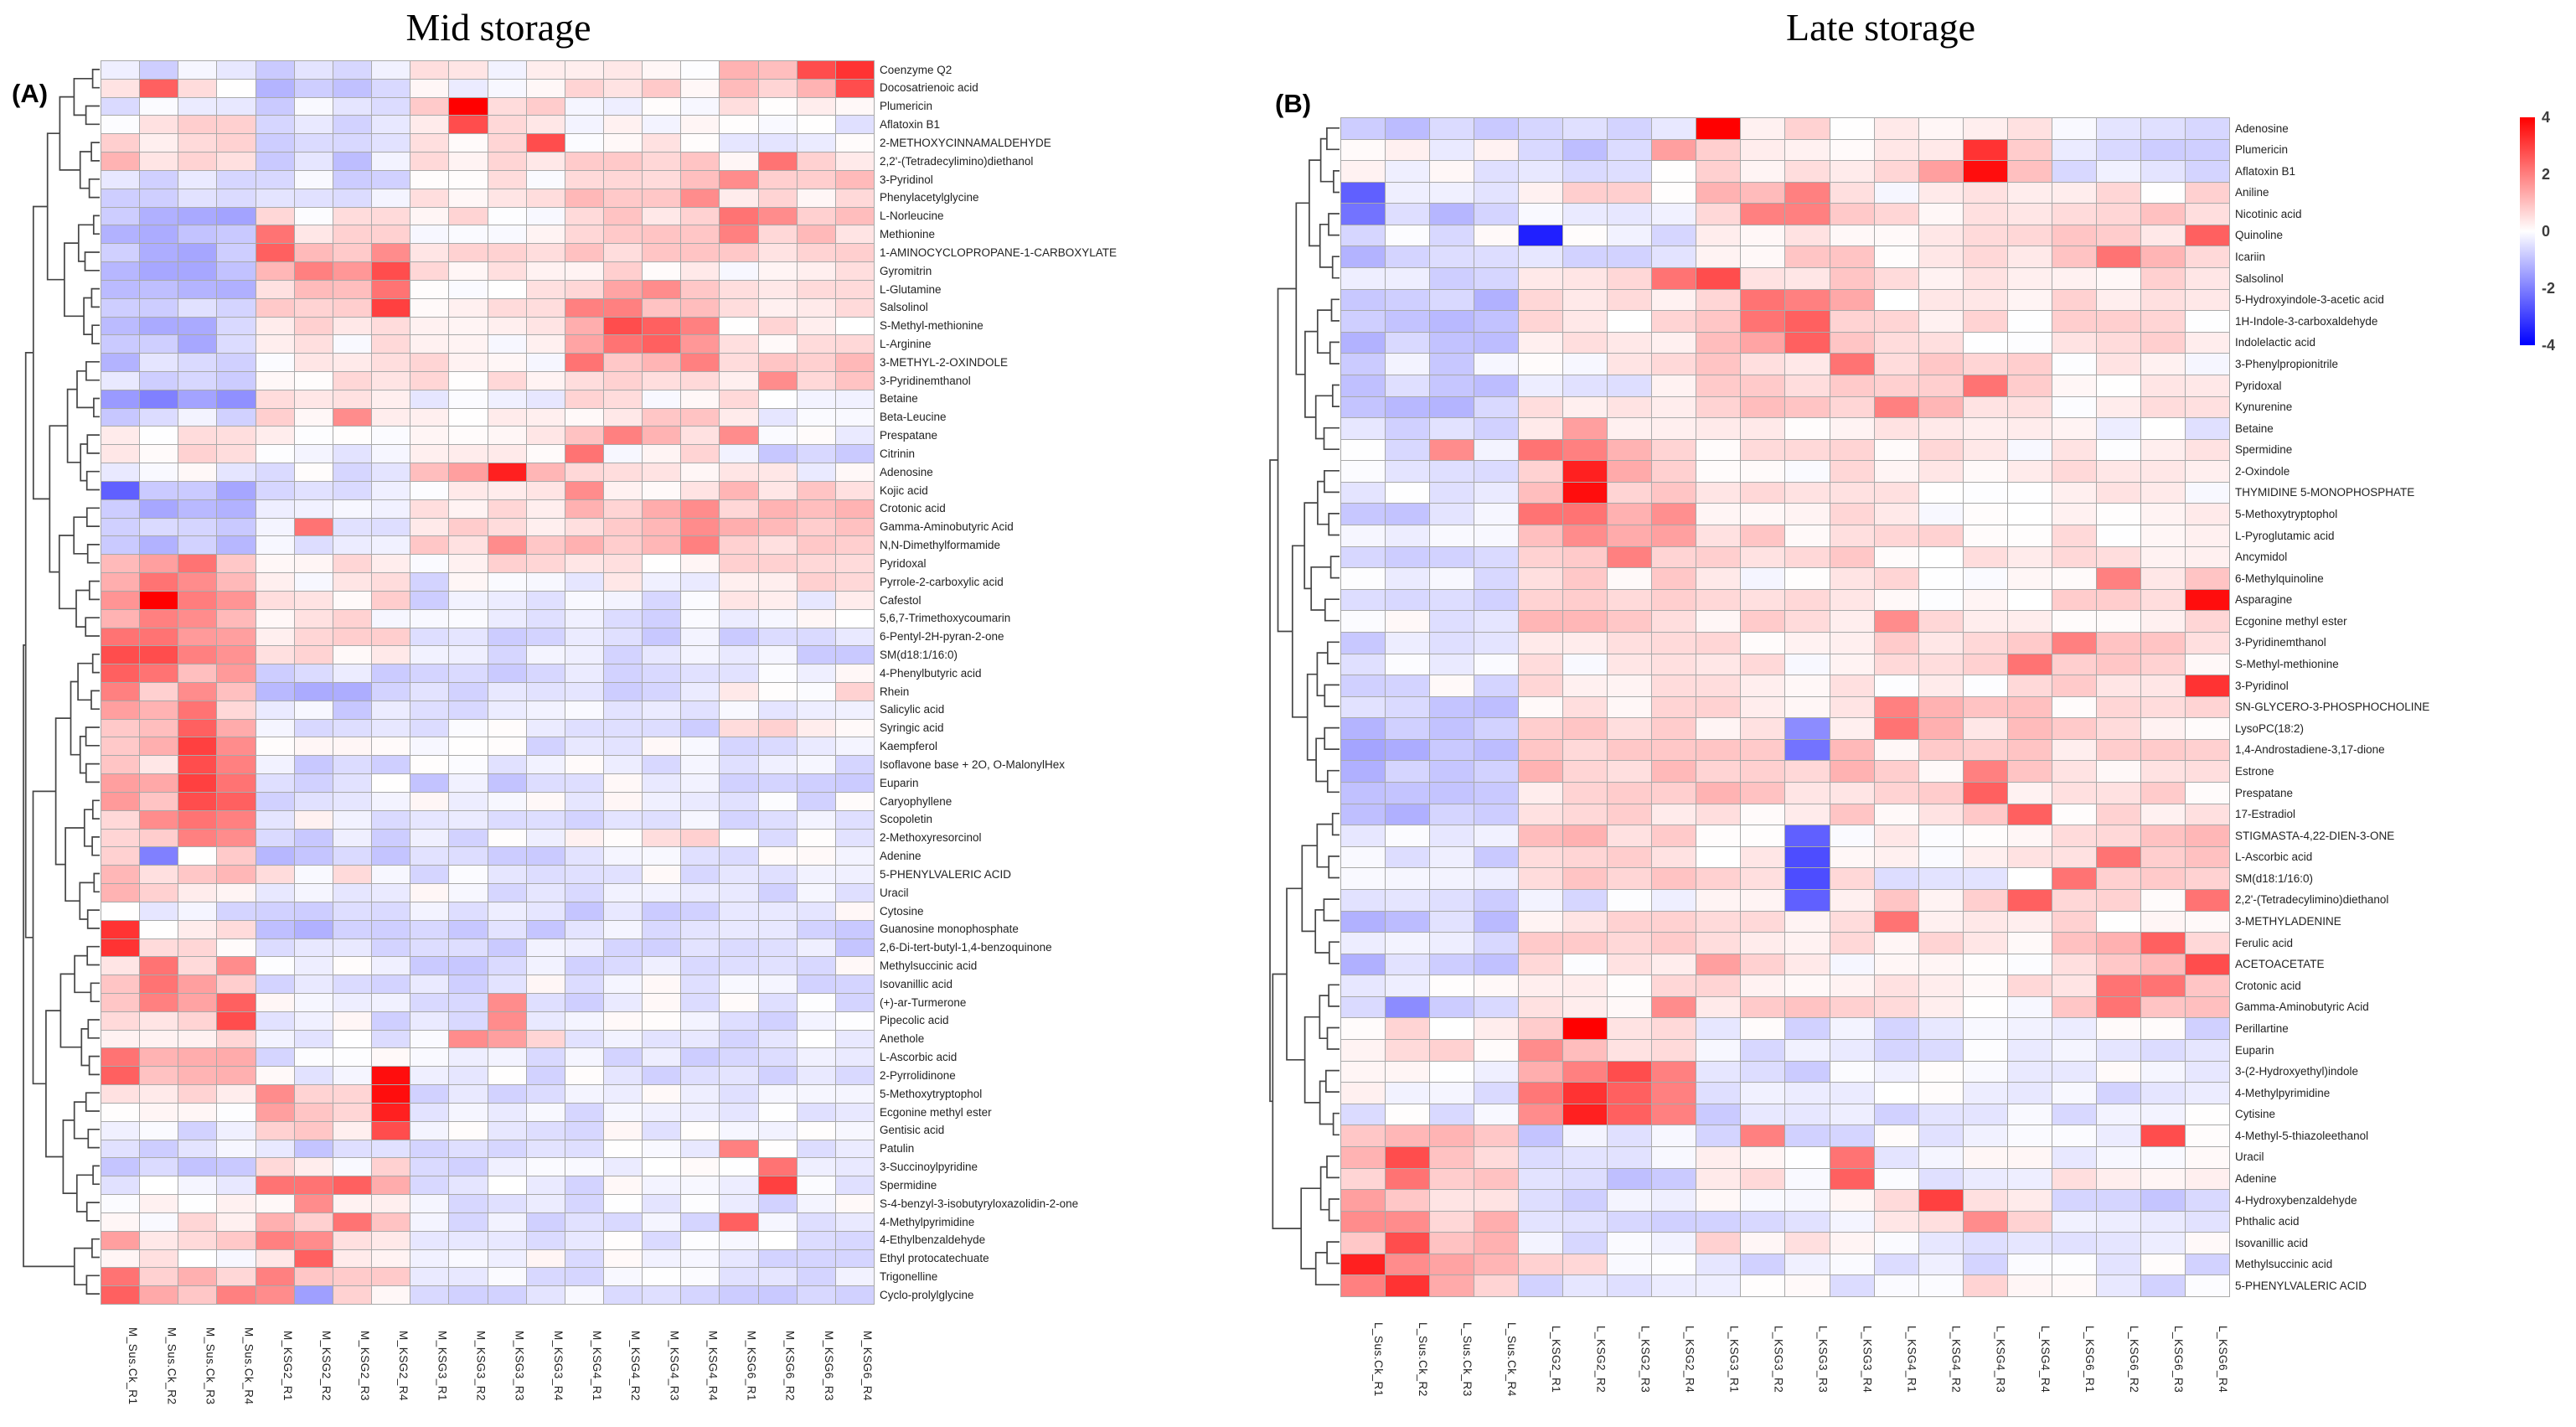 This screenshot has height=1427, width=2576. I want to click on row-label: Gentisic acid, so click(912, 1130).